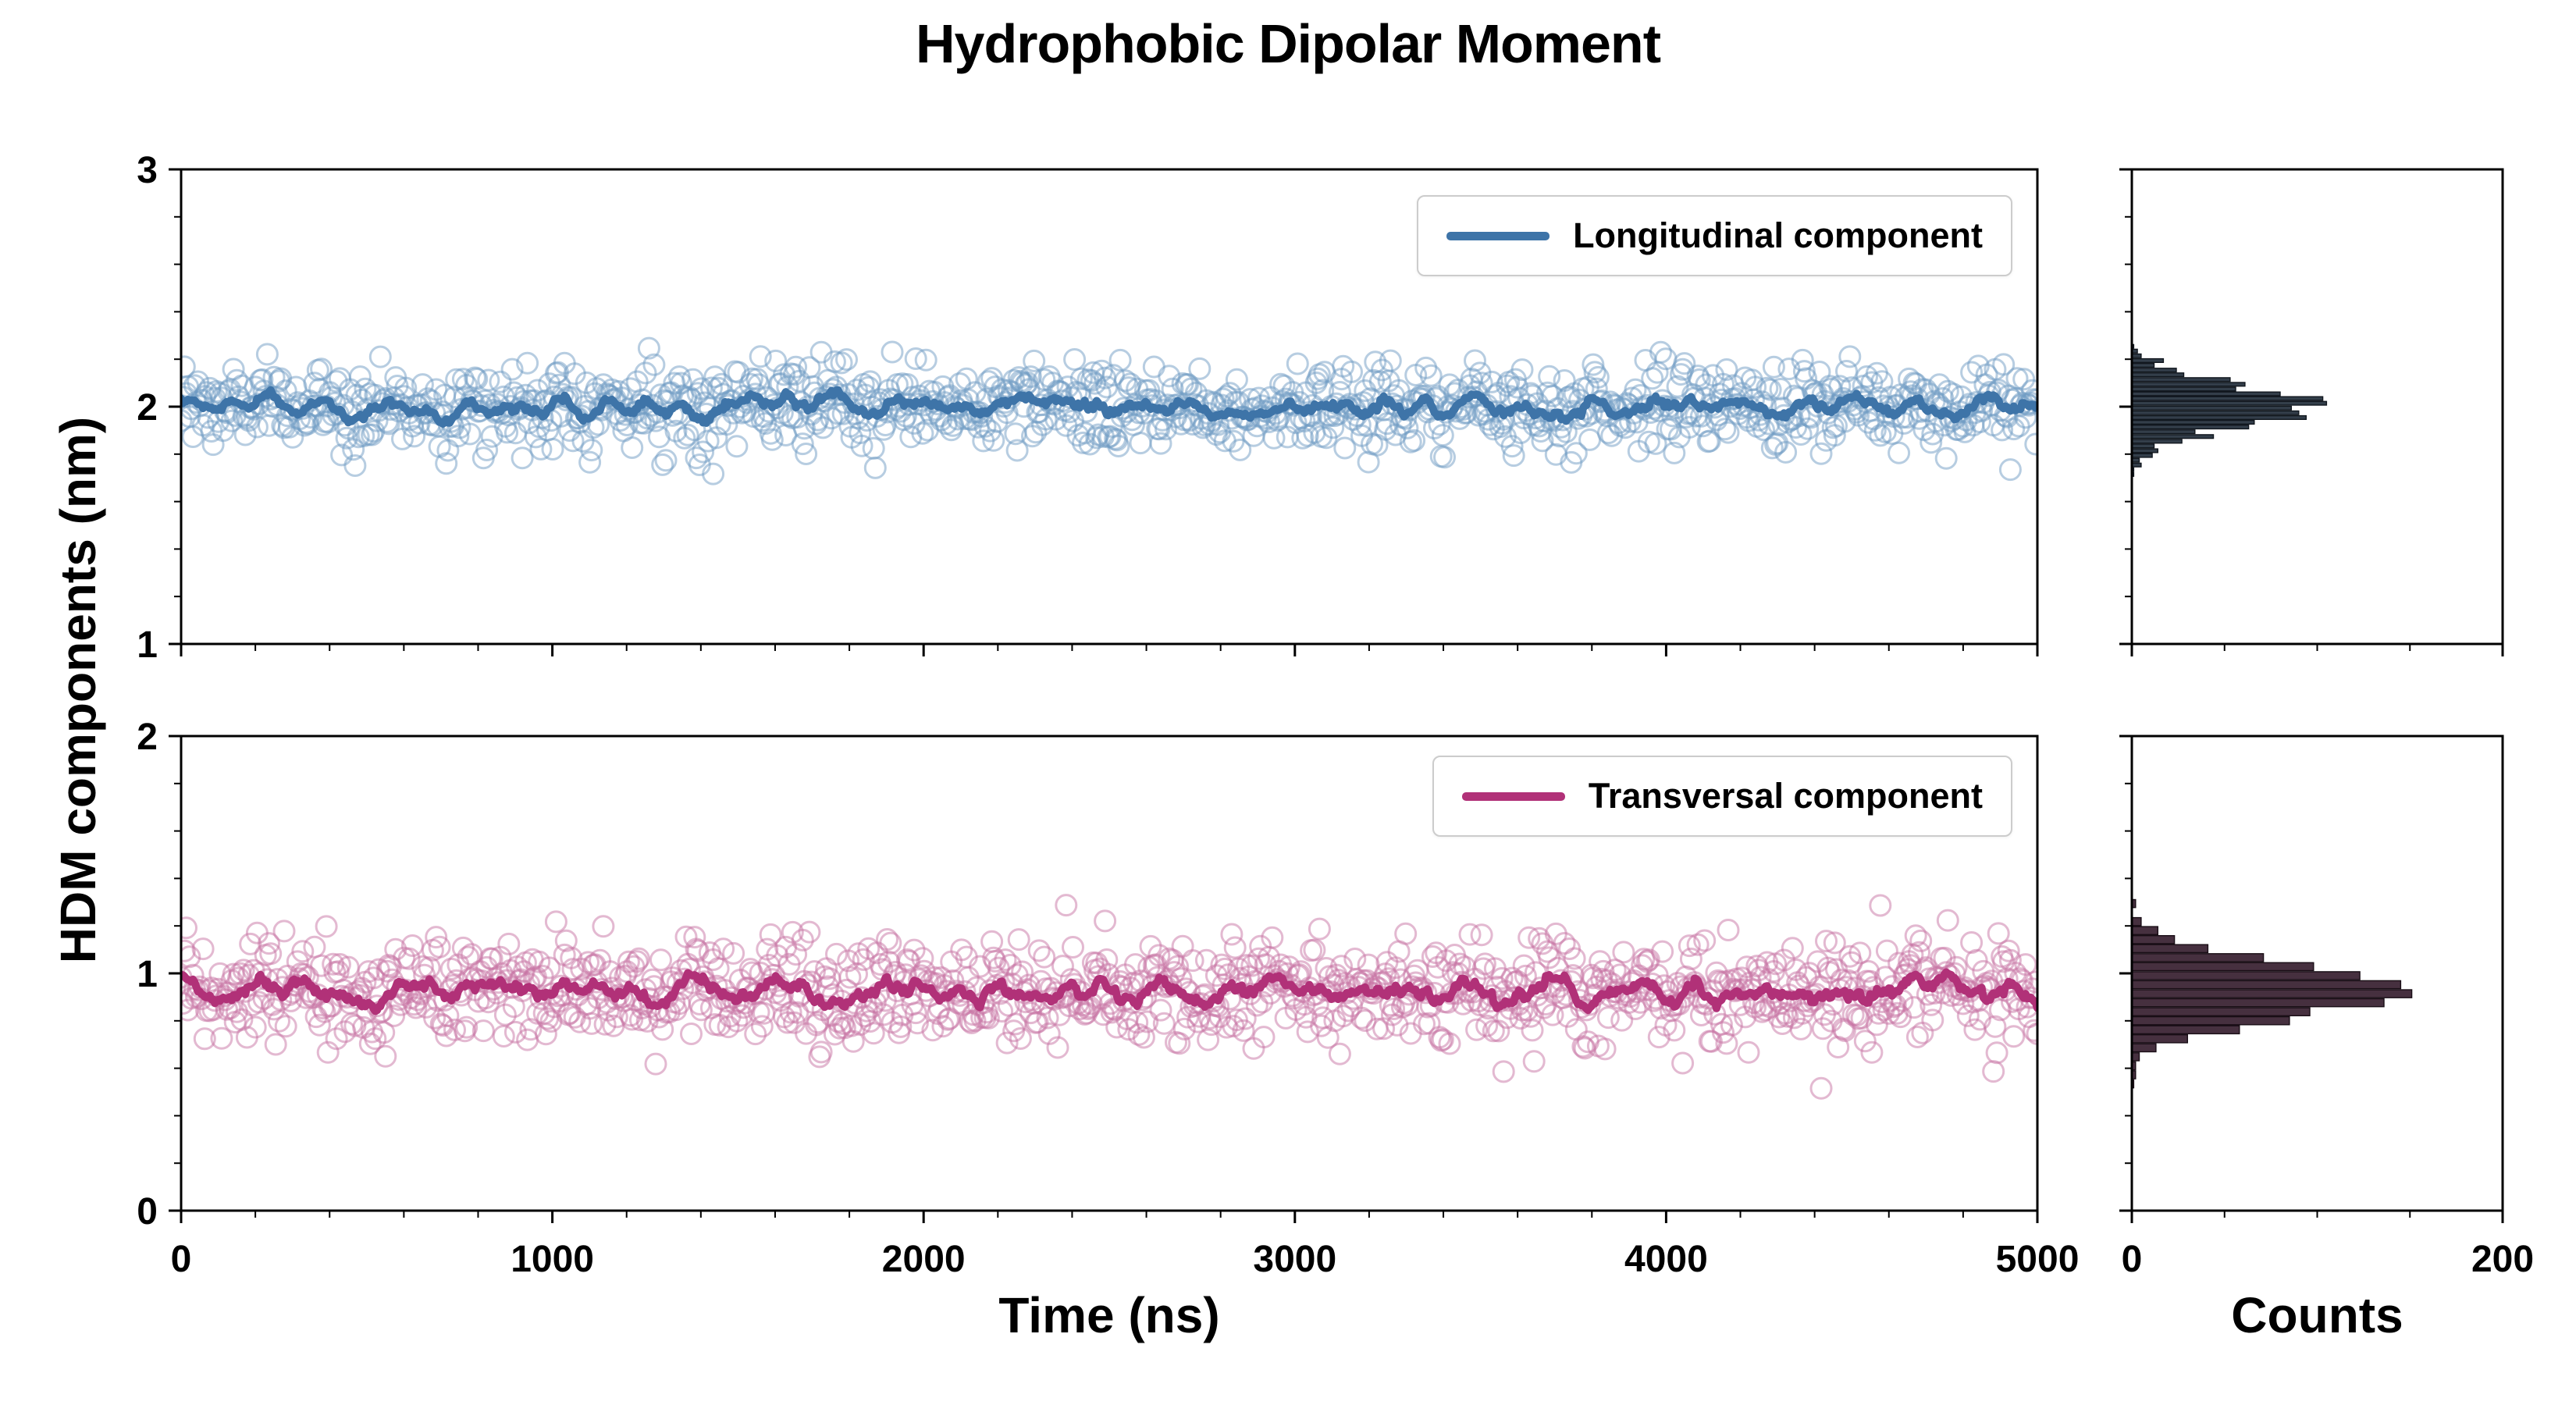  I want to click on svg-text: 3, so click(147, 170).